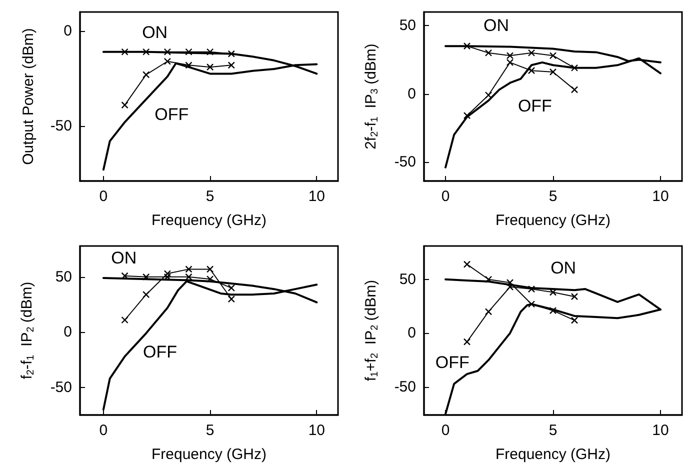 The width and height of the screenshot is (688, 467). What do you see at coordinates (28, 96) in the screenshot?
I see `y-axis-title: Output Power (dBm)` at bounding box center [28, 96].